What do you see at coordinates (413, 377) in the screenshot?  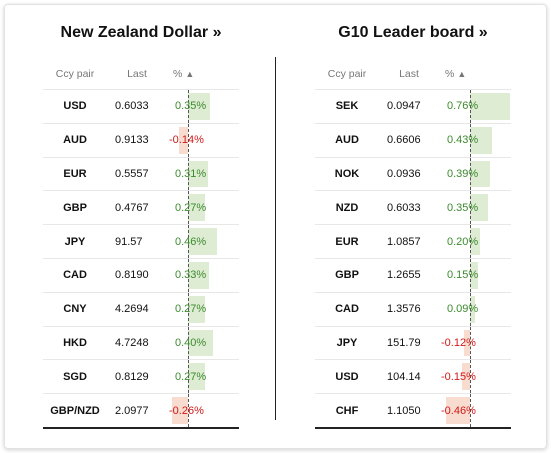 I see `table-row: USD 104.14 -0.15%` at bounding box center [413, 377].